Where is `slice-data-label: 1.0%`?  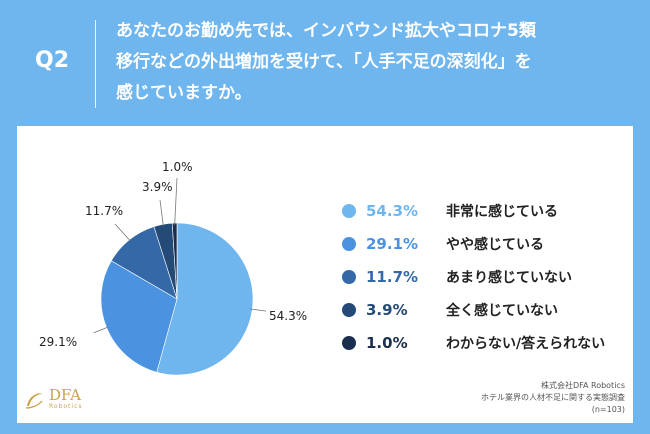 slice-data-label: 1.0% is located at coordinates (177, 167).